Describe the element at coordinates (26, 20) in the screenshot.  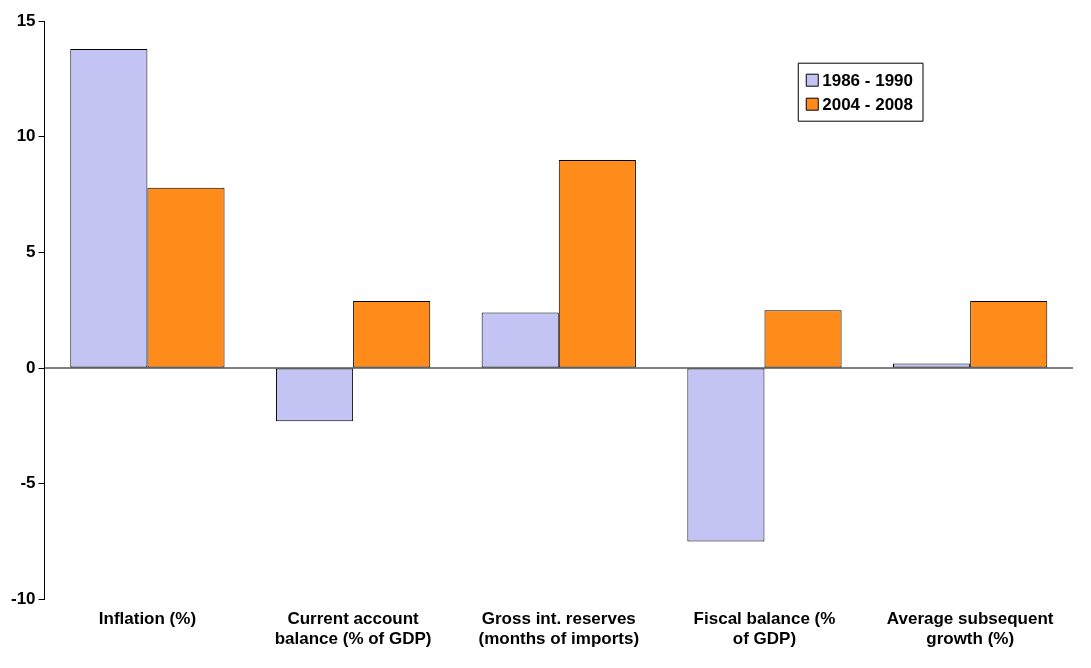
I see `y-tick-label: 15` at that location.